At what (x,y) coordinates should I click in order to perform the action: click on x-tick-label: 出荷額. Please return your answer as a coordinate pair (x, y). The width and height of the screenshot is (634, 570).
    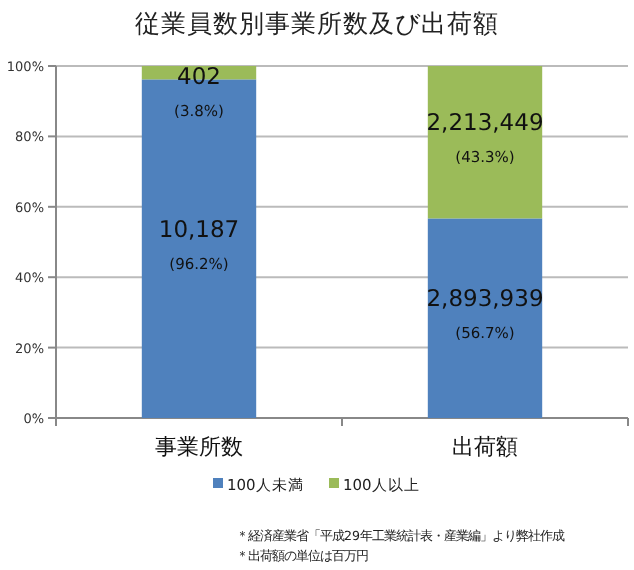
    Looking at the image, I should click on (485, 447).